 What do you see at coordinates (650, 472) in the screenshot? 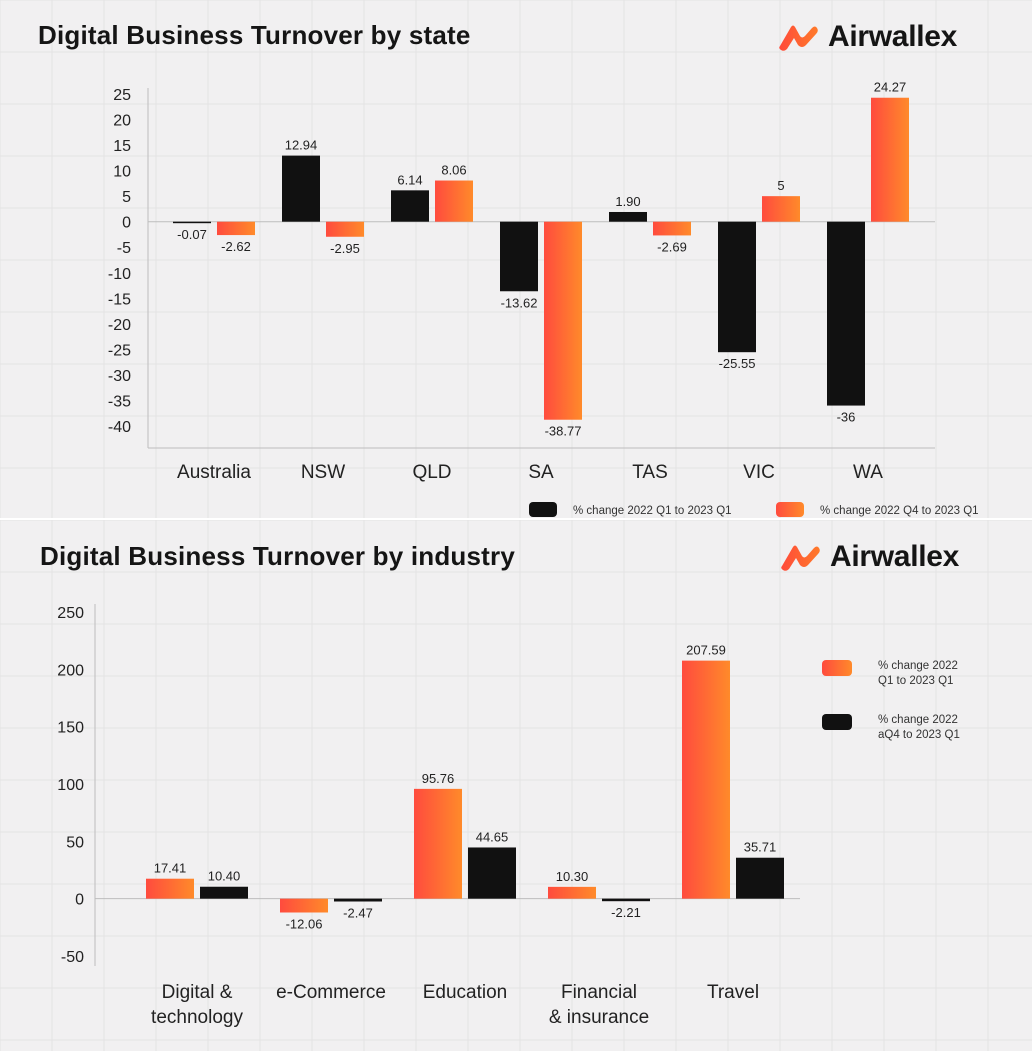
I see `category-label: TAS` at bounding box center [650, 472].